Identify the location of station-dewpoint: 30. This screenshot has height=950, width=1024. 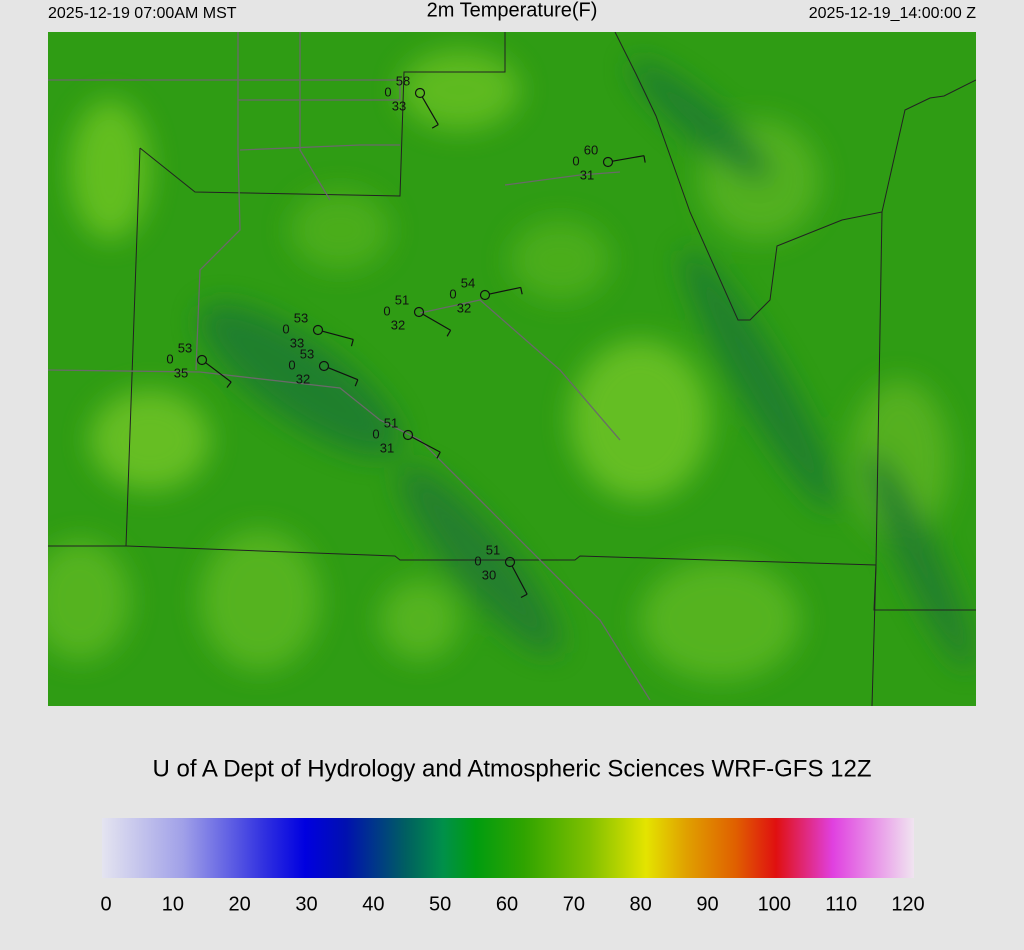
(489, 574).